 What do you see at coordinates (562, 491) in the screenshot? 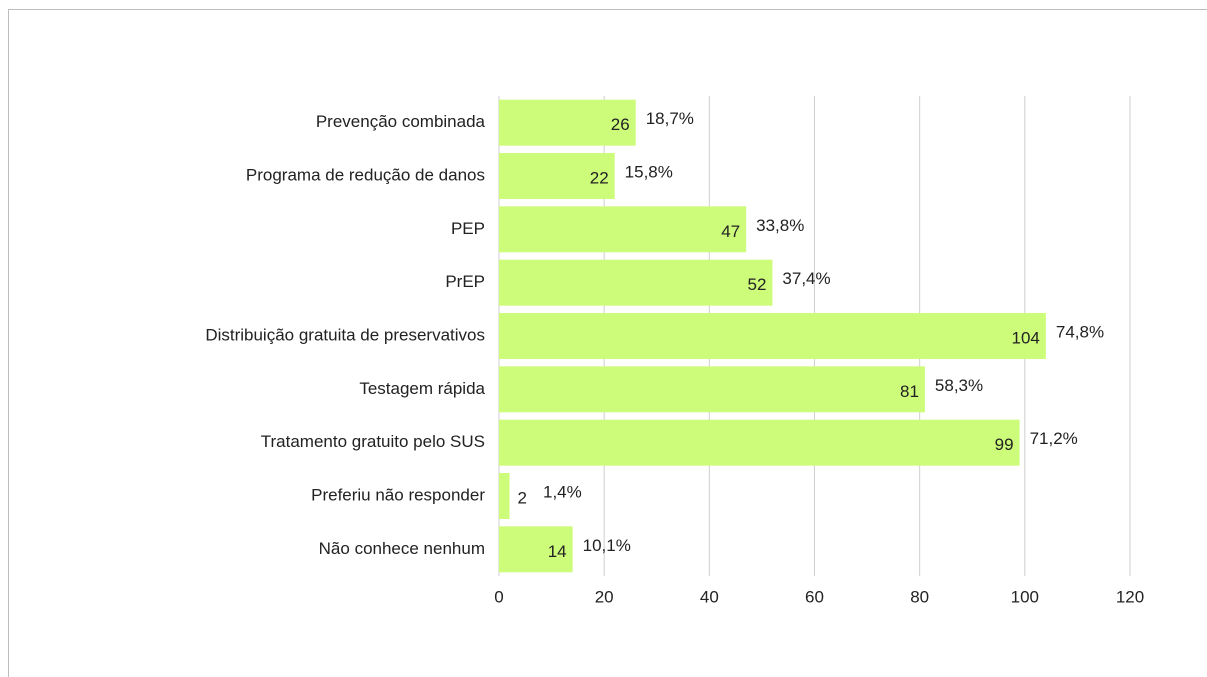
I see `share-label: 1,4%` at bounding box center [562, 491].